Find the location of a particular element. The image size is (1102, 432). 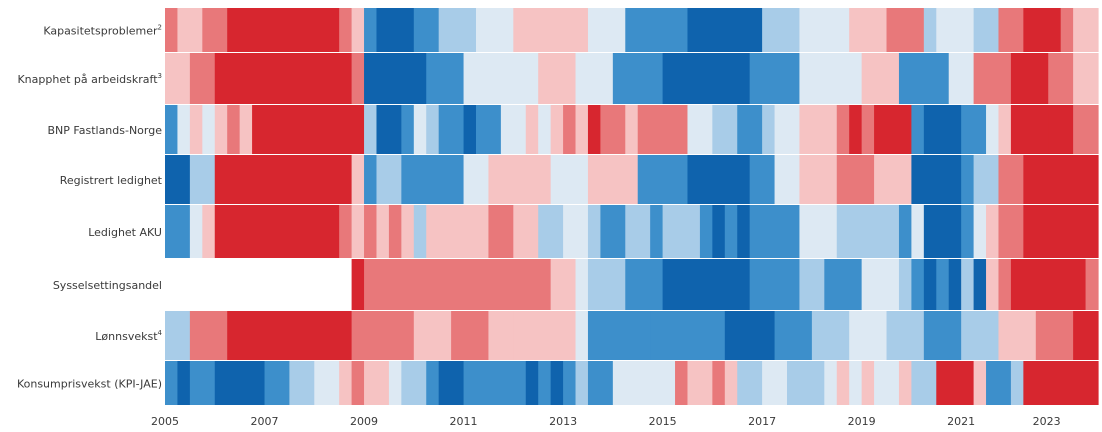

heatmap-cell-r3-c20 is located at coordinates (986, 179).